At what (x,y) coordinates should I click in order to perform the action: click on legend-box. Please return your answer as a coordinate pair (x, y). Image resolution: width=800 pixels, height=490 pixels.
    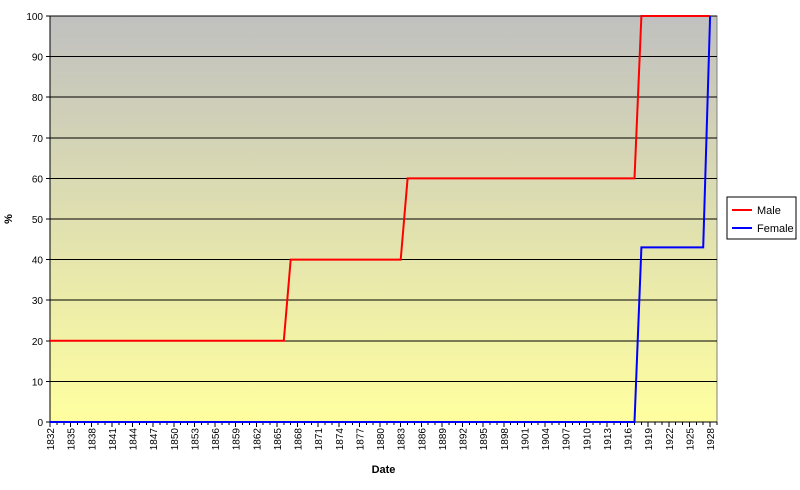
    Looking at the image, I should click on (761, 218).